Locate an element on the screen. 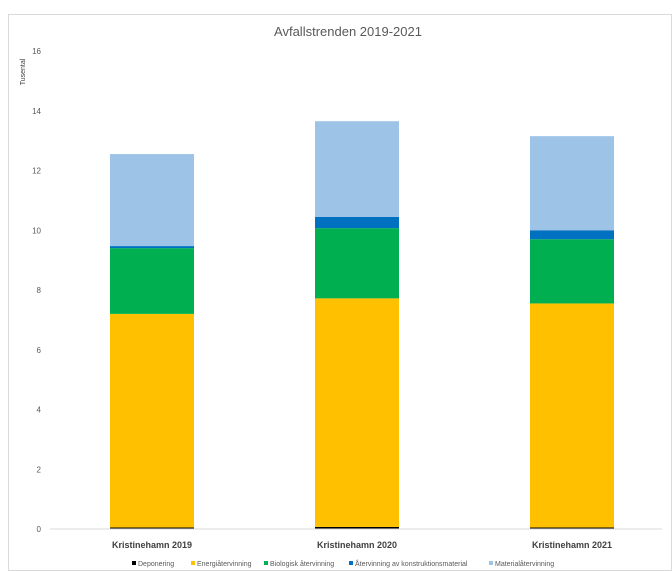 This screenshot has height=571, width=672. category-label: Kristinehamn 2021 is located at coordinates (572, 545).